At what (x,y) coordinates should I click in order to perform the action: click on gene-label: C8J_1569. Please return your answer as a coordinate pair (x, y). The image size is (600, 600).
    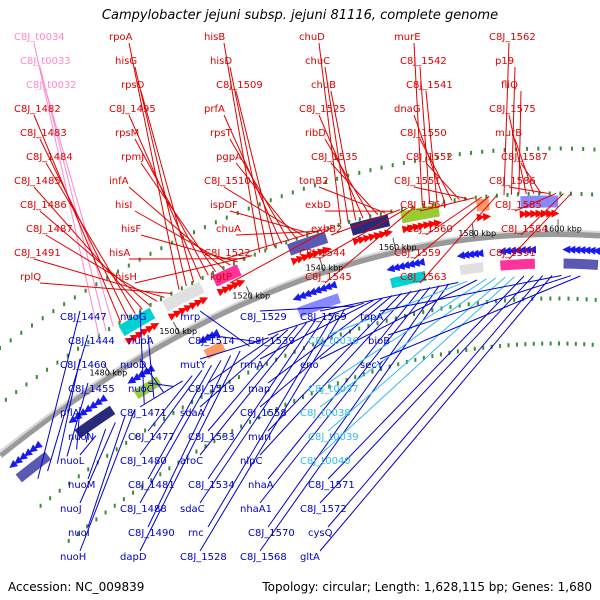
    Looking at the image, I should click on (323, 317).